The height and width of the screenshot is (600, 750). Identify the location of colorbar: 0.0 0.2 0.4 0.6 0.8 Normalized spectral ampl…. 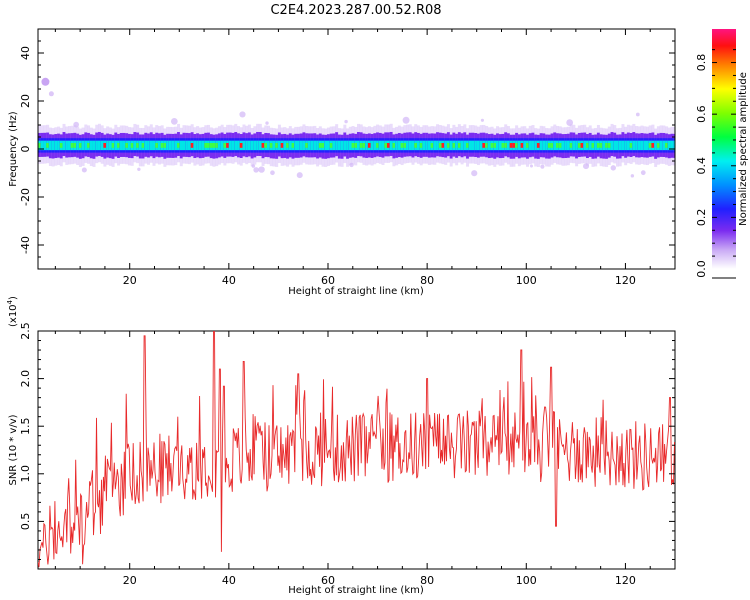
(722, 154).